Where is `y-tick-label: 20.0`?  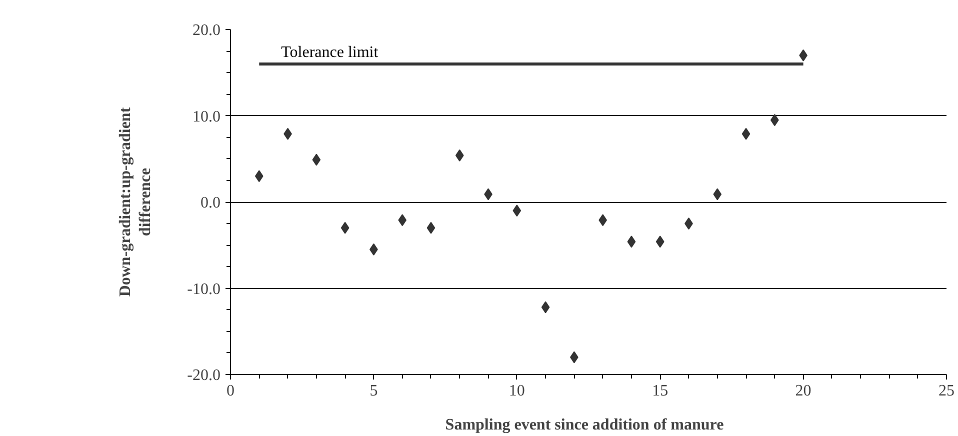 y-tick-label: 20.0 is located at coordinates (206, 30).